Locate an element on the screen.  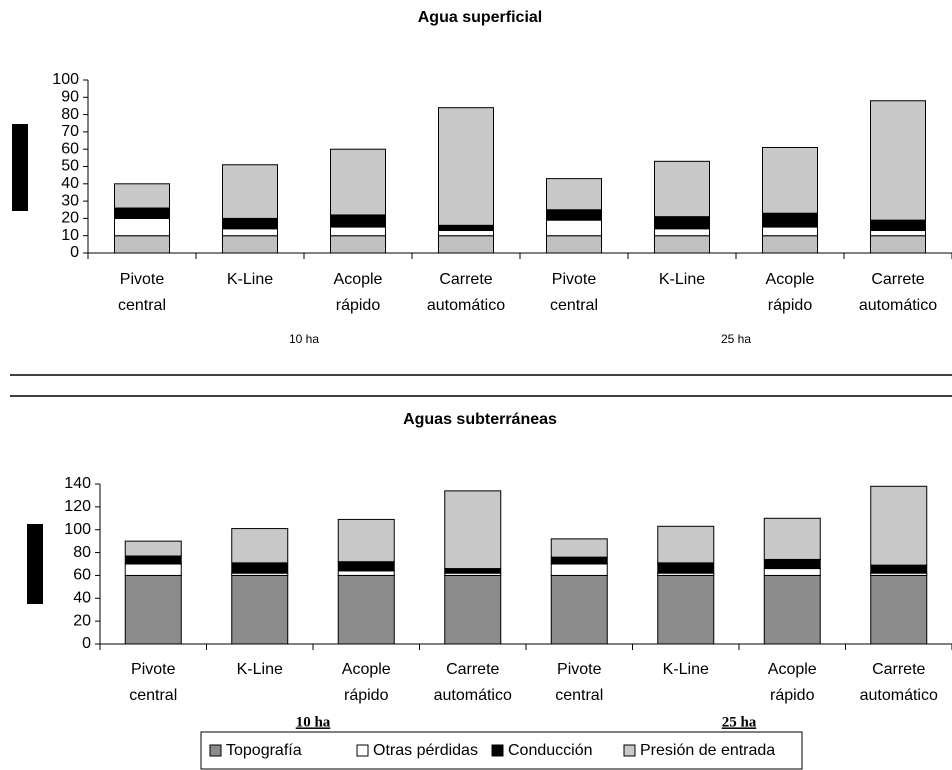
y-tick-label: 70 is located at coordinates (70, 131).